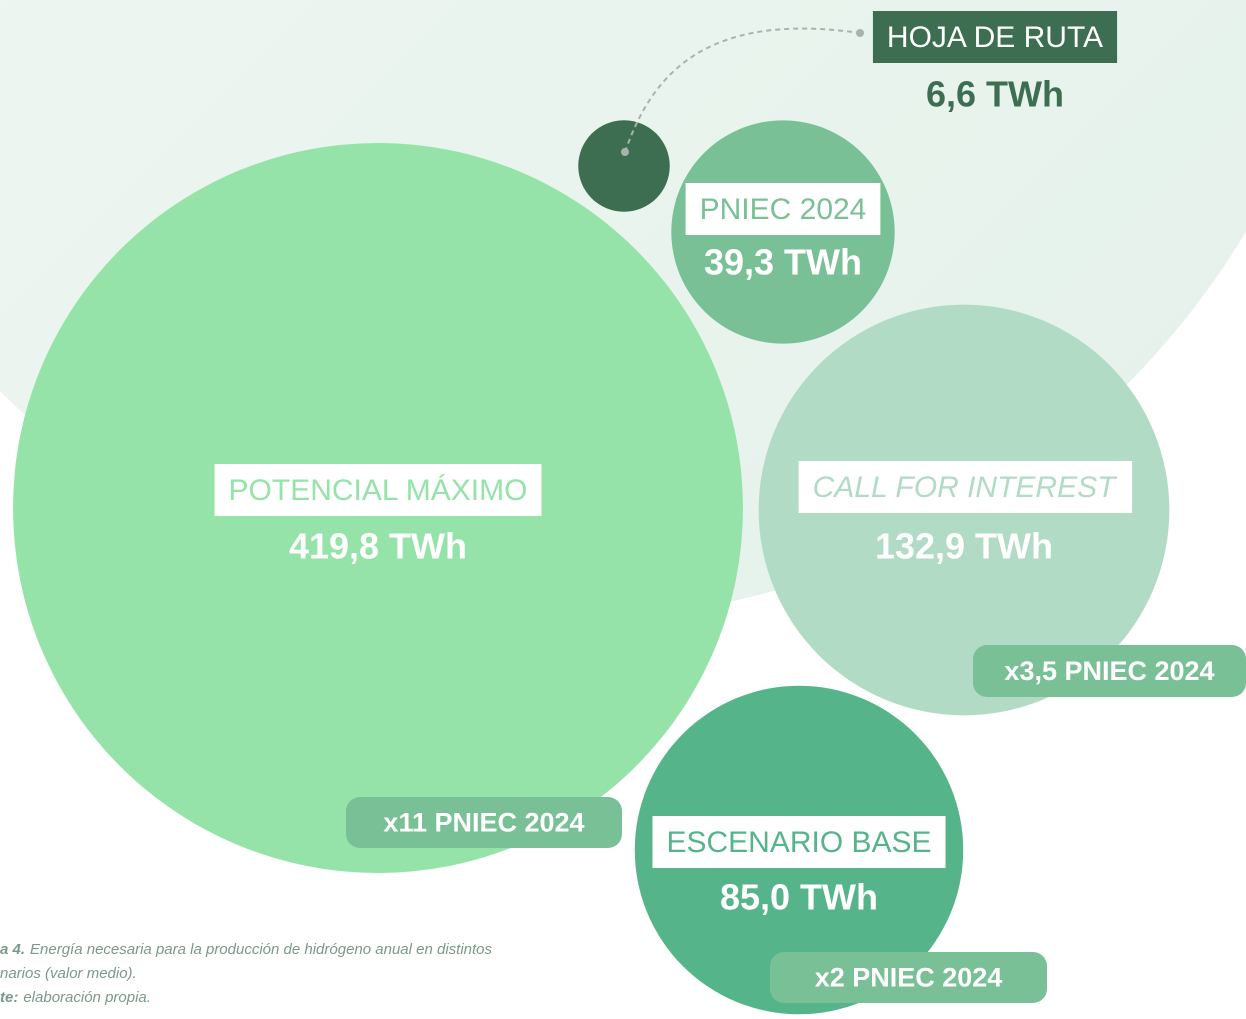 The height and width of the screenshot is (1019, 1246). I want to click on caption-line: te: elaboración propia., so click(75, 997).